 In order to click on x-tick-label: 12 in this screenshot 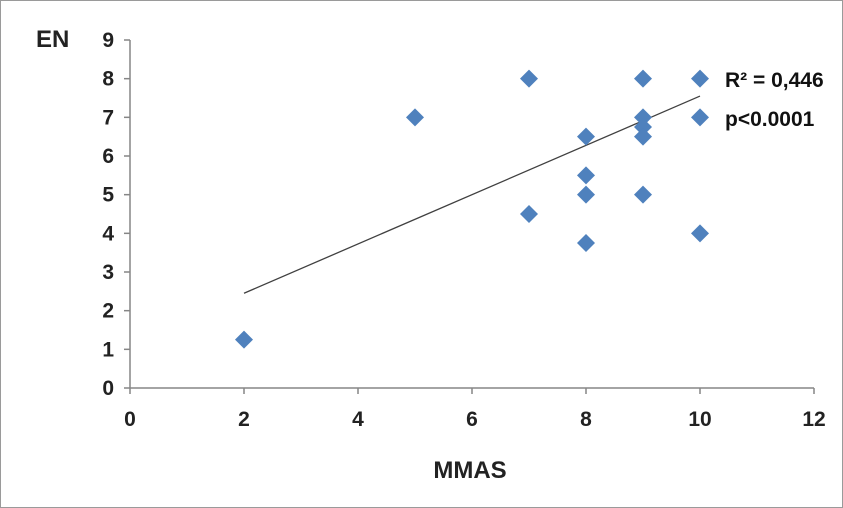, I will do `click(813, 419)`.